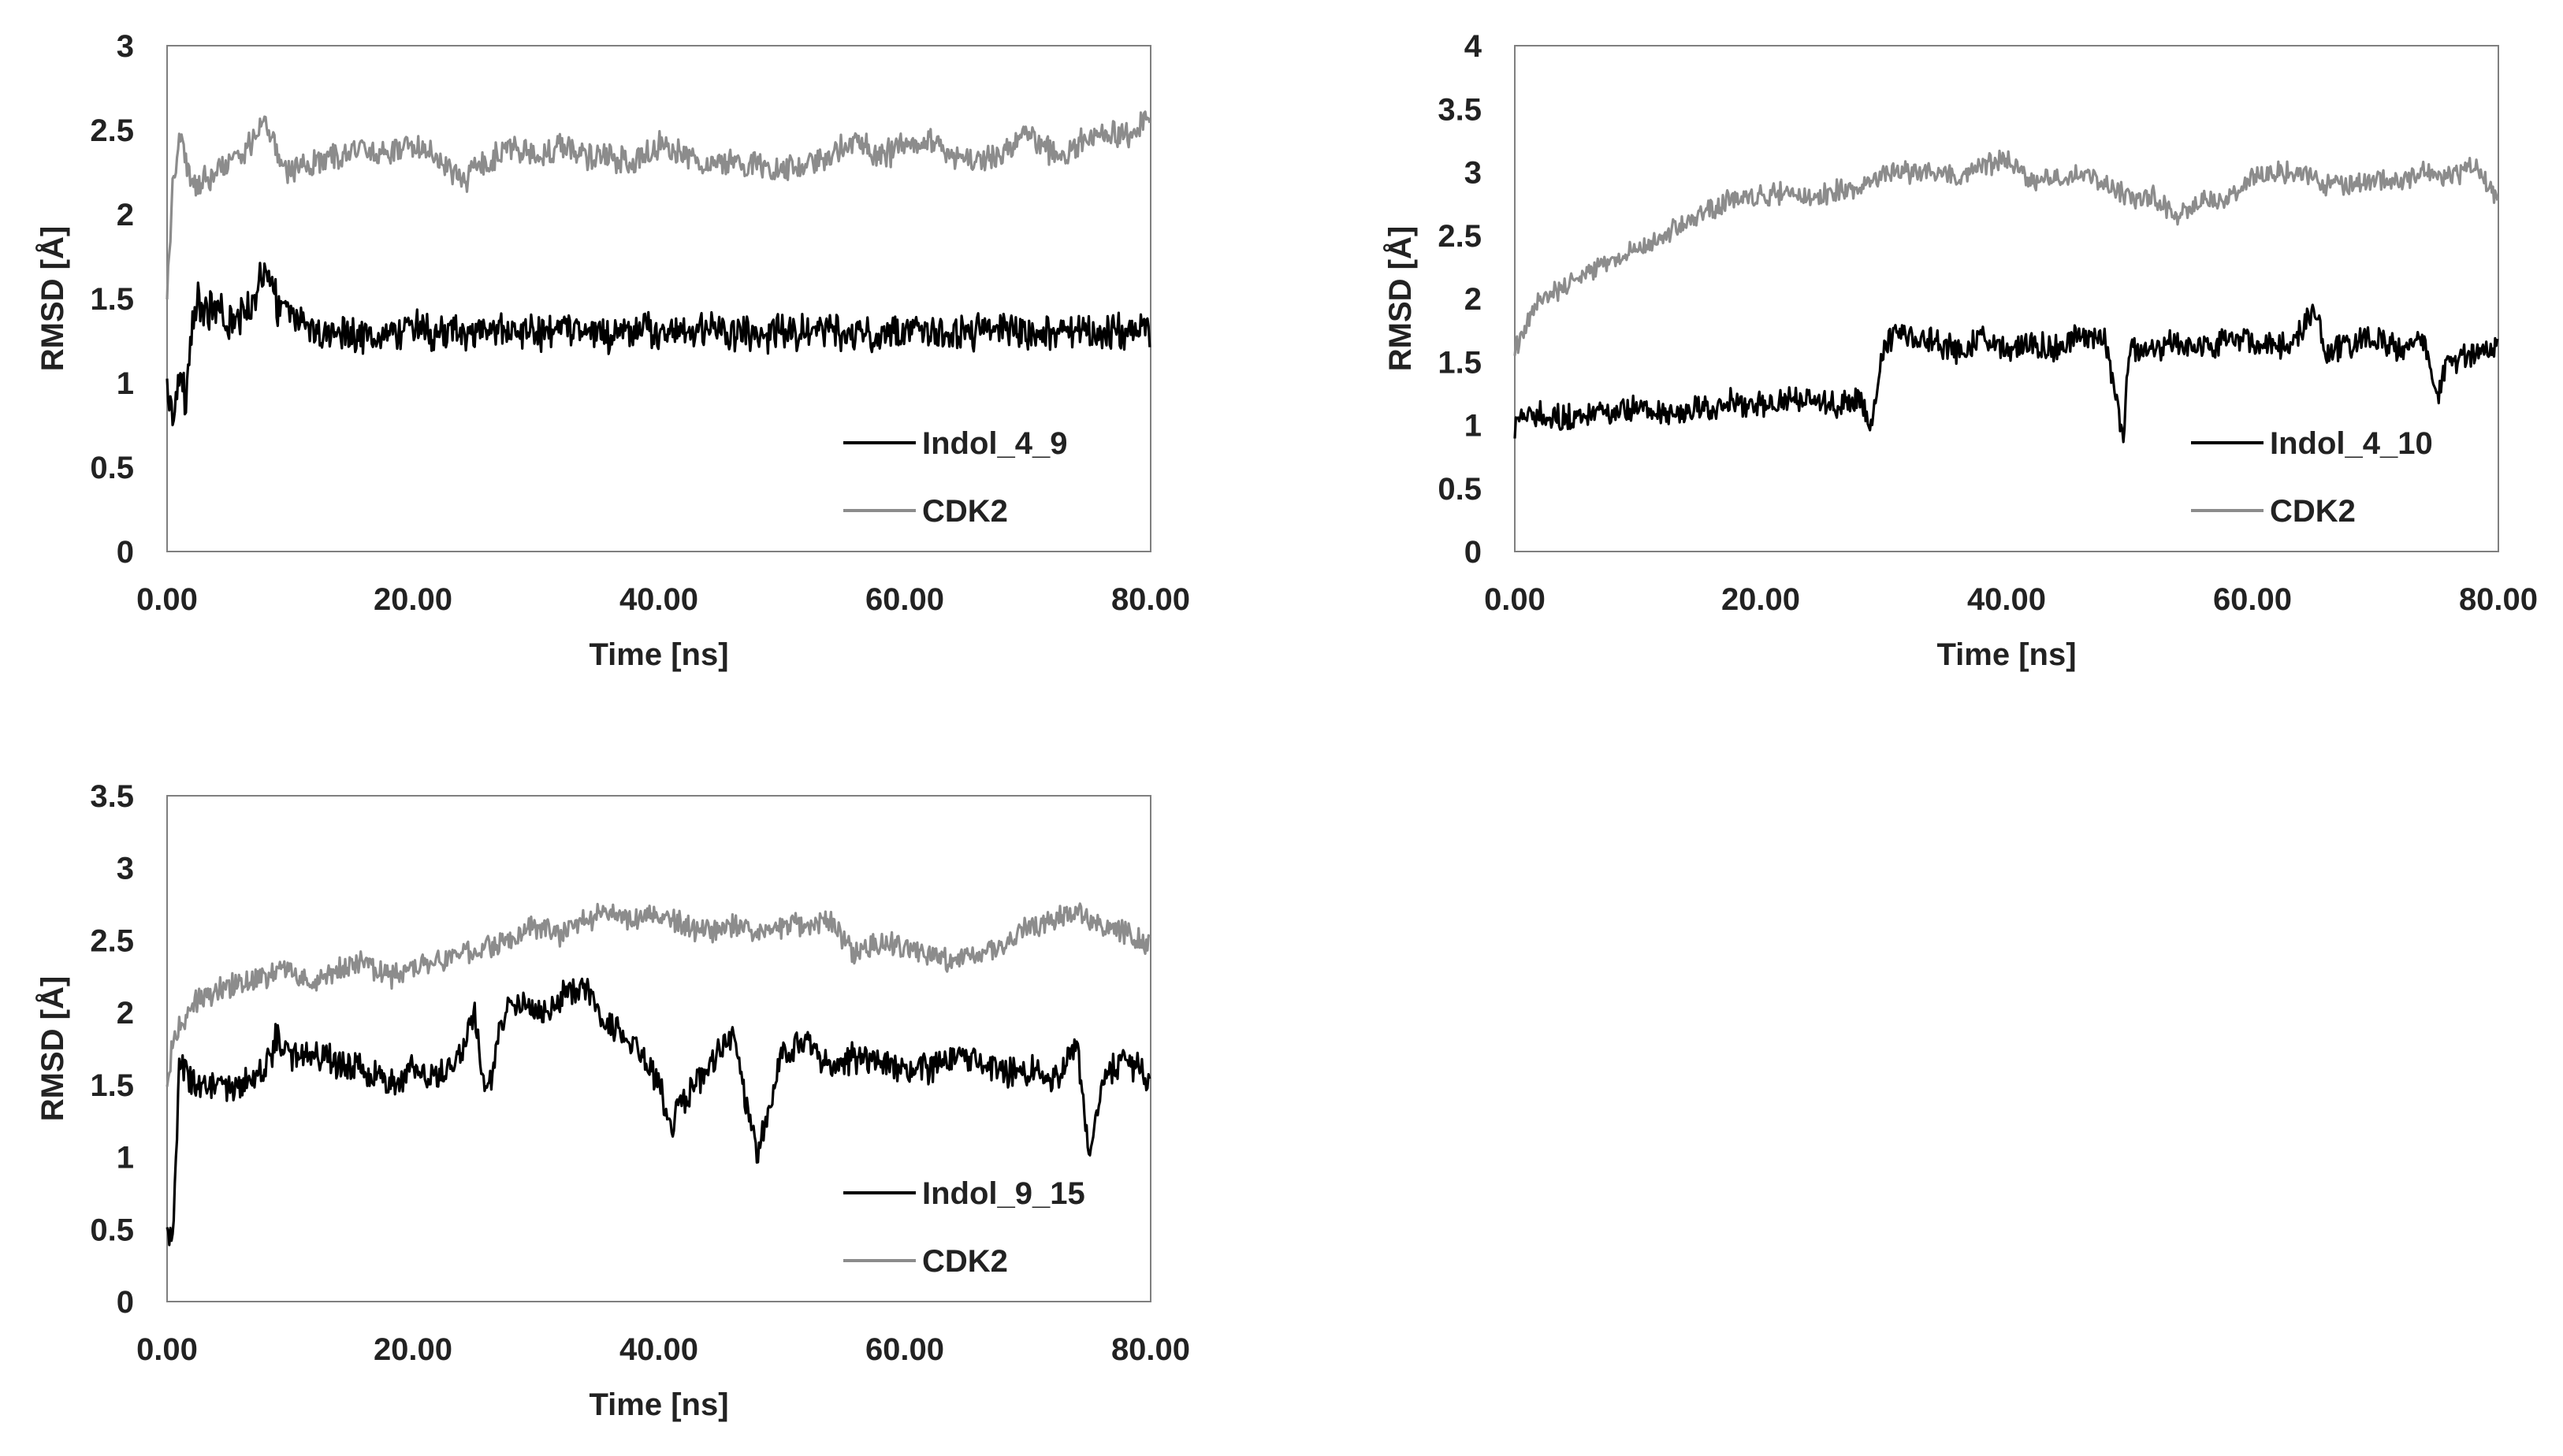 This screenshot has height=1456, width=2563. I want to click on legend-item: Indol_9_15, so click(964, 1193).